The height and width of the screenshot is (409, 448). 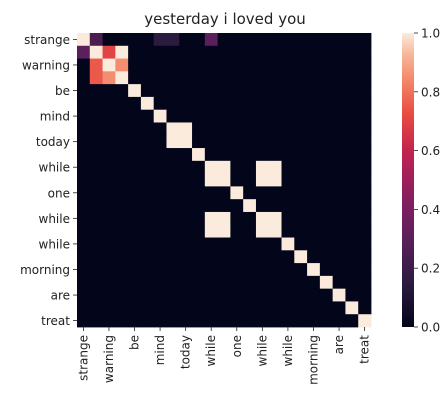 I want to click on y-tick-label: while, so click(x=54, y=168).